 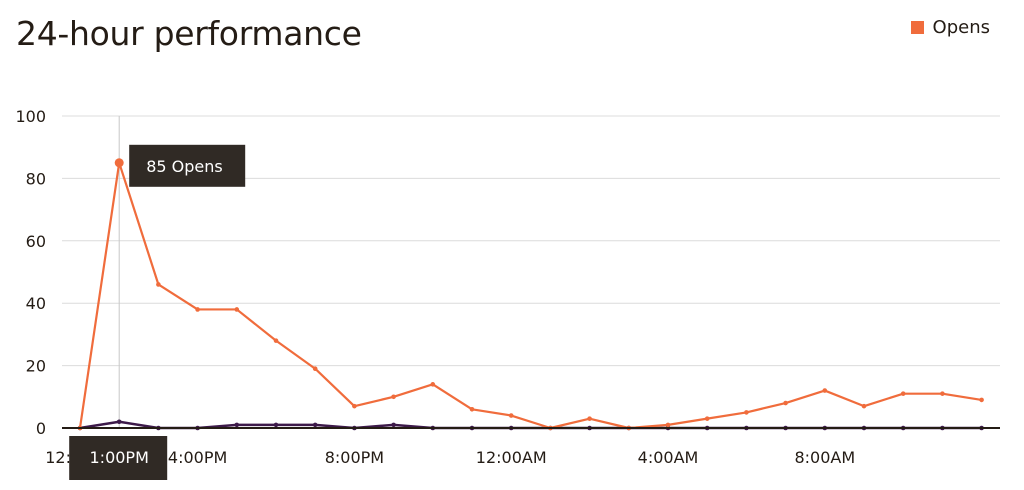 I want to click on y-tick-label: 60, so click(x=36, y=241).